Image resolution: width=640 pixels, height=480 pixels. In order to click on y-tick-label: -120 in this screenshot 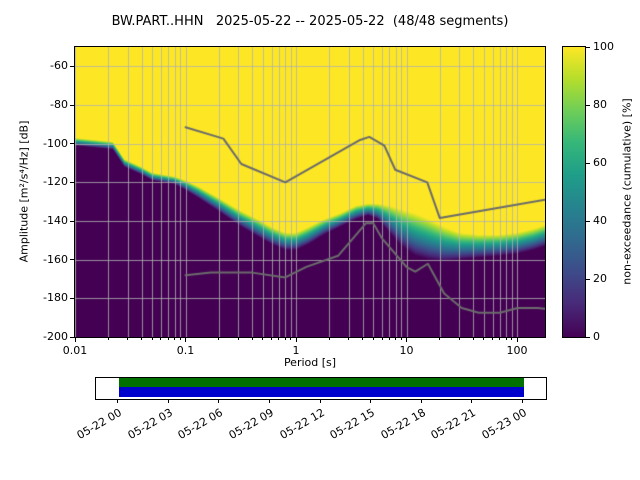, I will do `click(55, 182)`.